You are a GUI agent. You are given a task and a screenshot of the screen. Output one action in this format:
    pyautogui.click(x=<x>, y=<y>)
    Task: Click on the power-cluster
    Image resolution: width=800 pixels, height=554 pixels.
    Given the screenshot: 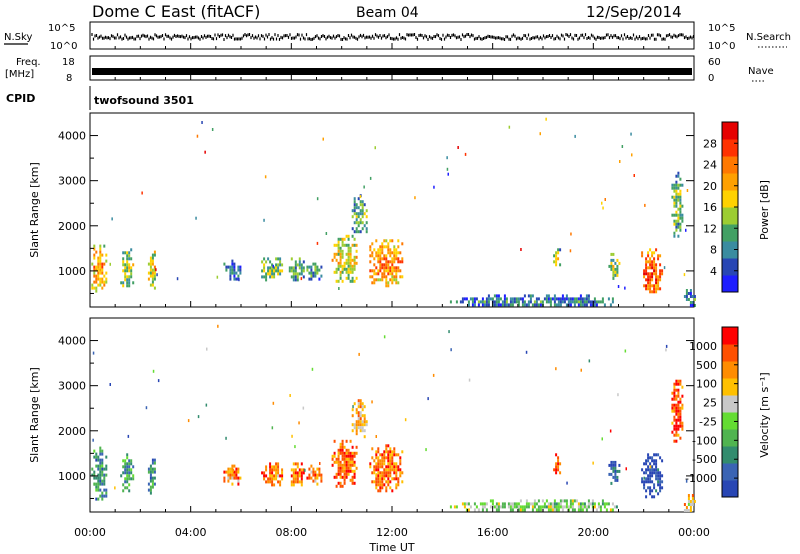 What is the action you would take?
    pyautogui.click(x=296, y=269)
    